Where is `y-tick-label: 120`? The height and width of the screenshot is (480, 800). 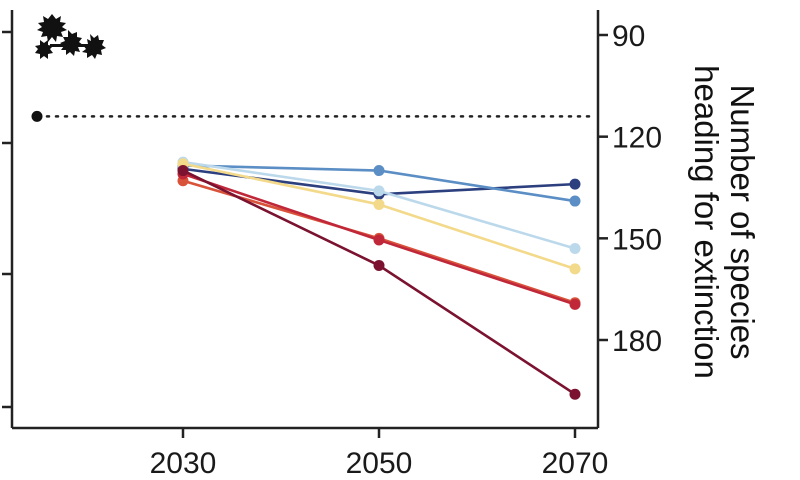 y-tick-label: 120 is located at coordinates (637, 138).